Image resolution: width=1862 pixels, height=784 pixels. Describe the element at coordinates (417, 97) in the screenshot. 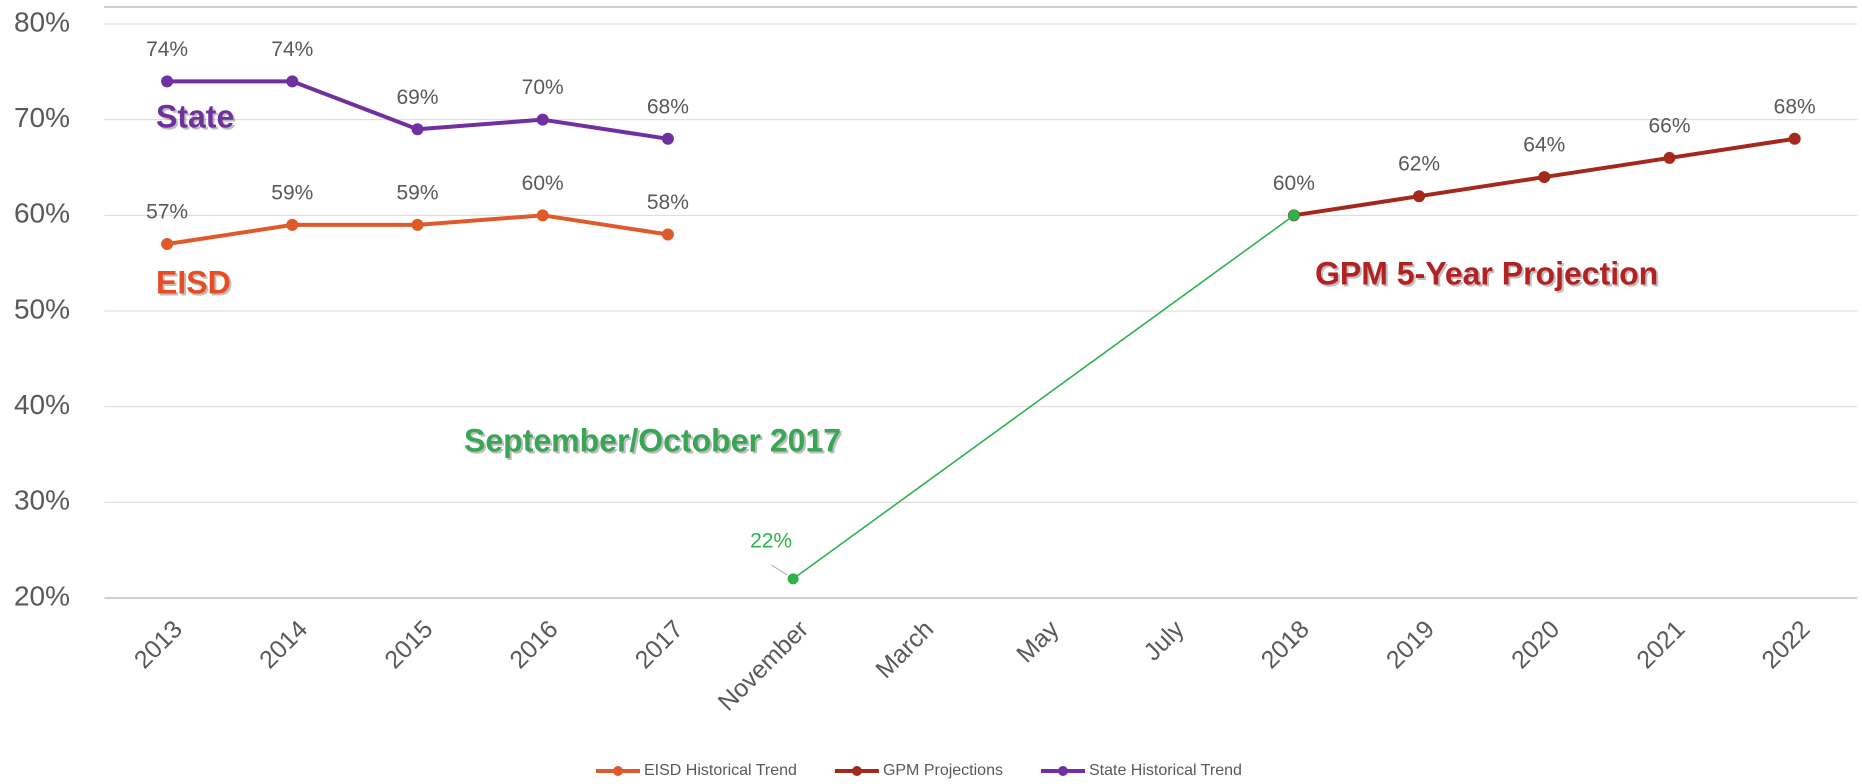

I see `data-label: 69%` at that location.